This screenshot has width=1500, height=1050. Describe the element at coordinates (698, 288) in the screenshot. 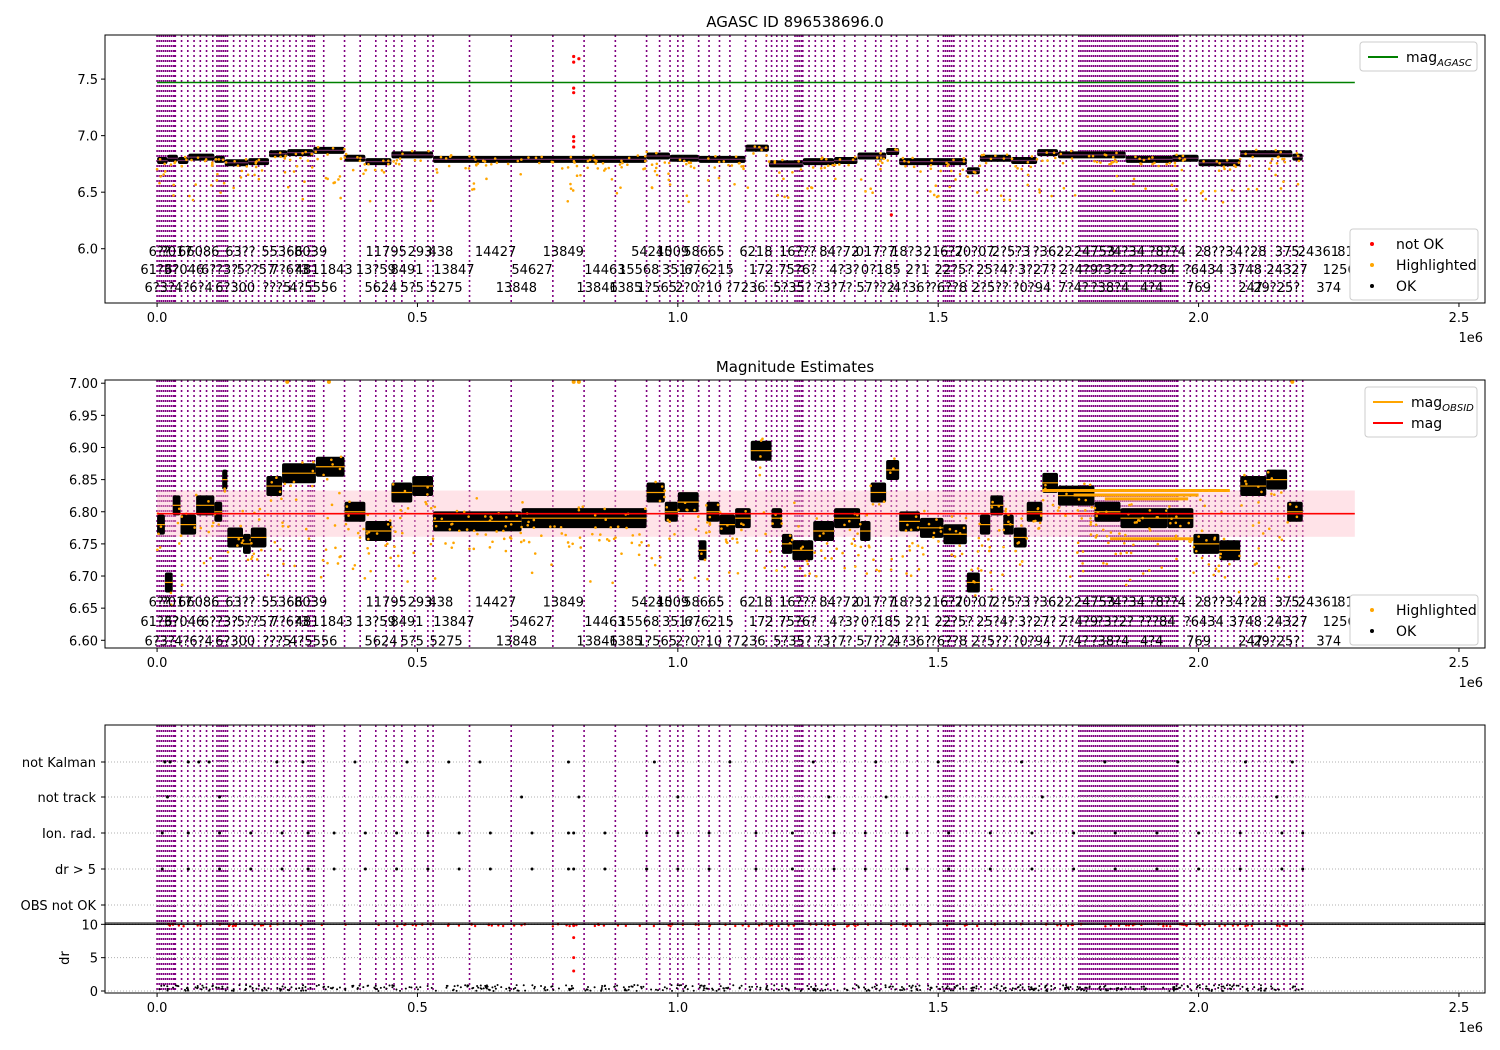

I see `obsid-label: 2?0?10` at that location.